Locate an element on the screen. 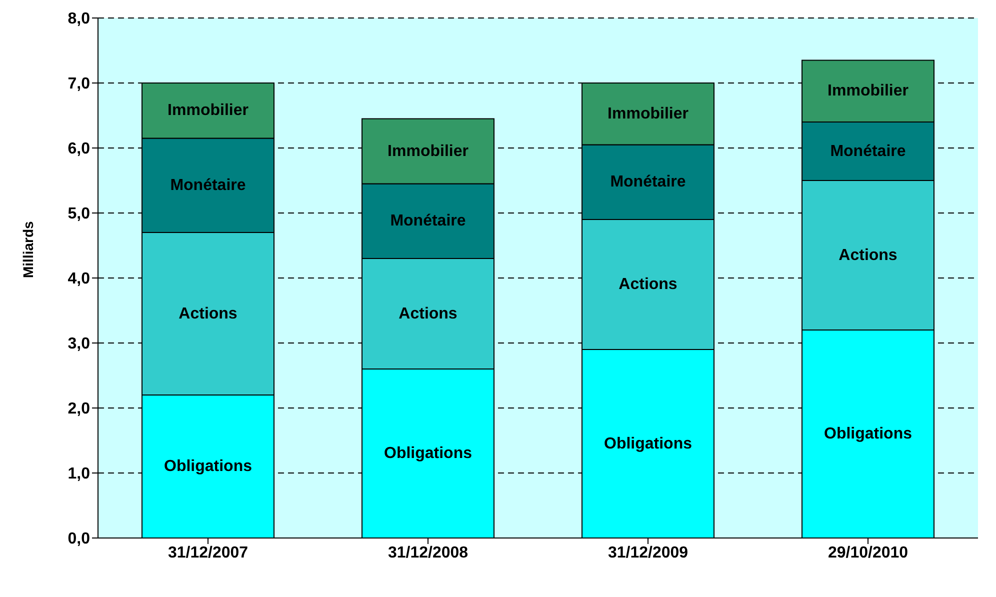 The image size is (996, 597). series-label: Monétaire is located at coordinates (868, 151).